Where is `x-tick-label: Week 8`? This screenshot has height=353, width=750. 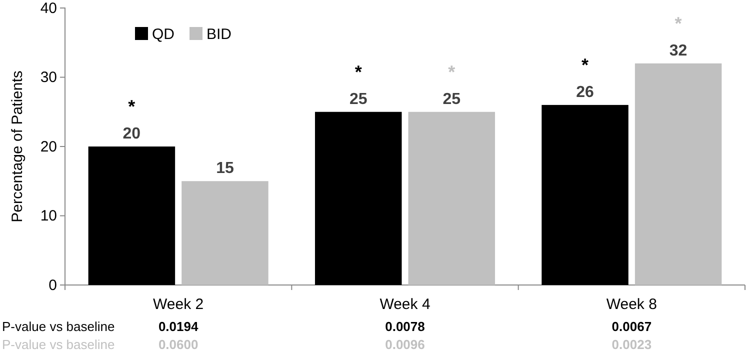
x-tick-label: Week 8 is located at coordinates (631, 304).